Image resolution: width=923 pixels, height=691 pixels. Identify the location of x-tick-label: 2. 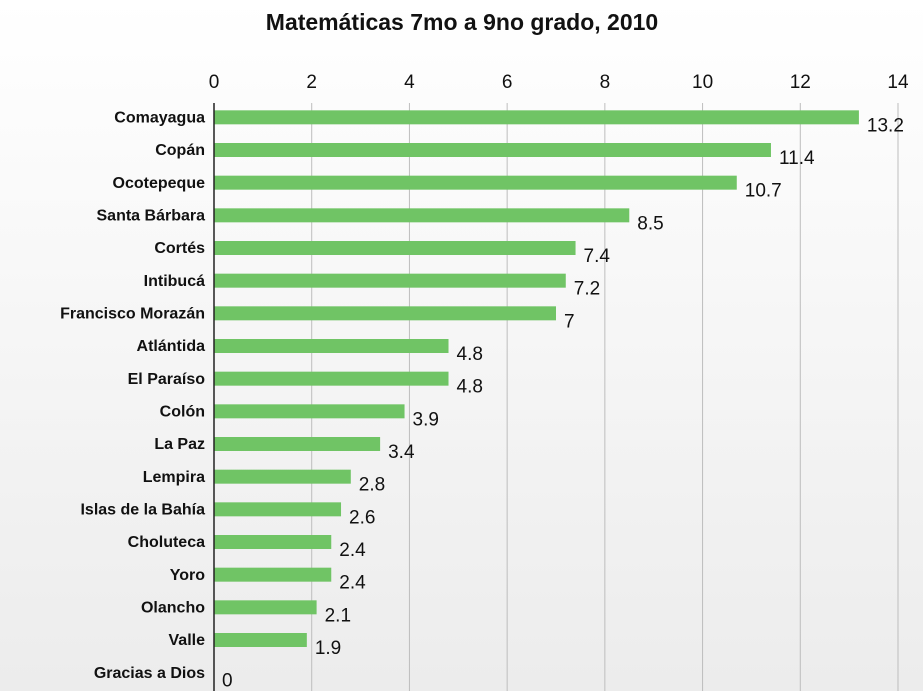
(311, 82).